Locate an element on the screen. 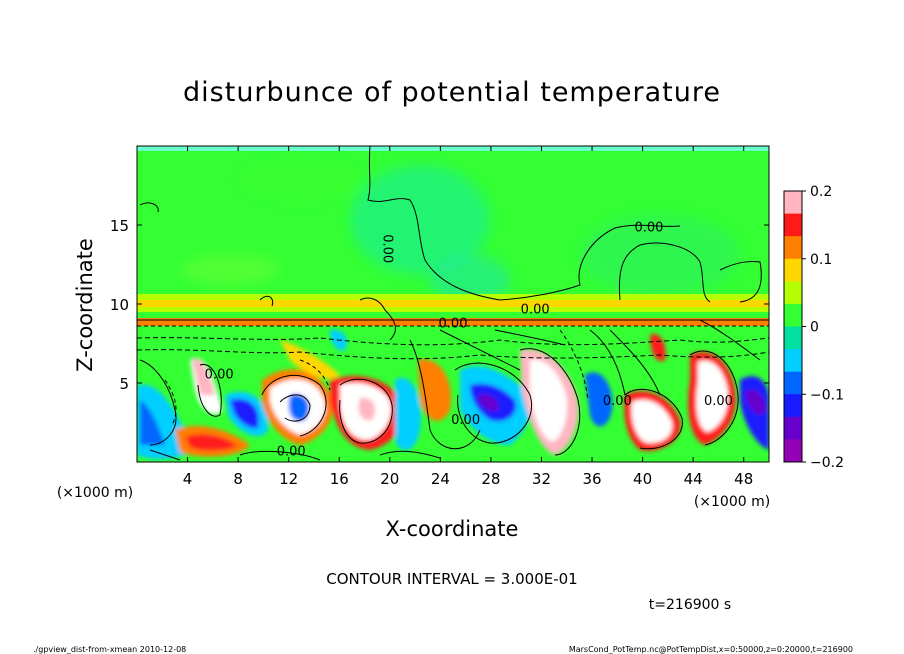  time-text: t=216900 s is located at coordinates (690, 605).